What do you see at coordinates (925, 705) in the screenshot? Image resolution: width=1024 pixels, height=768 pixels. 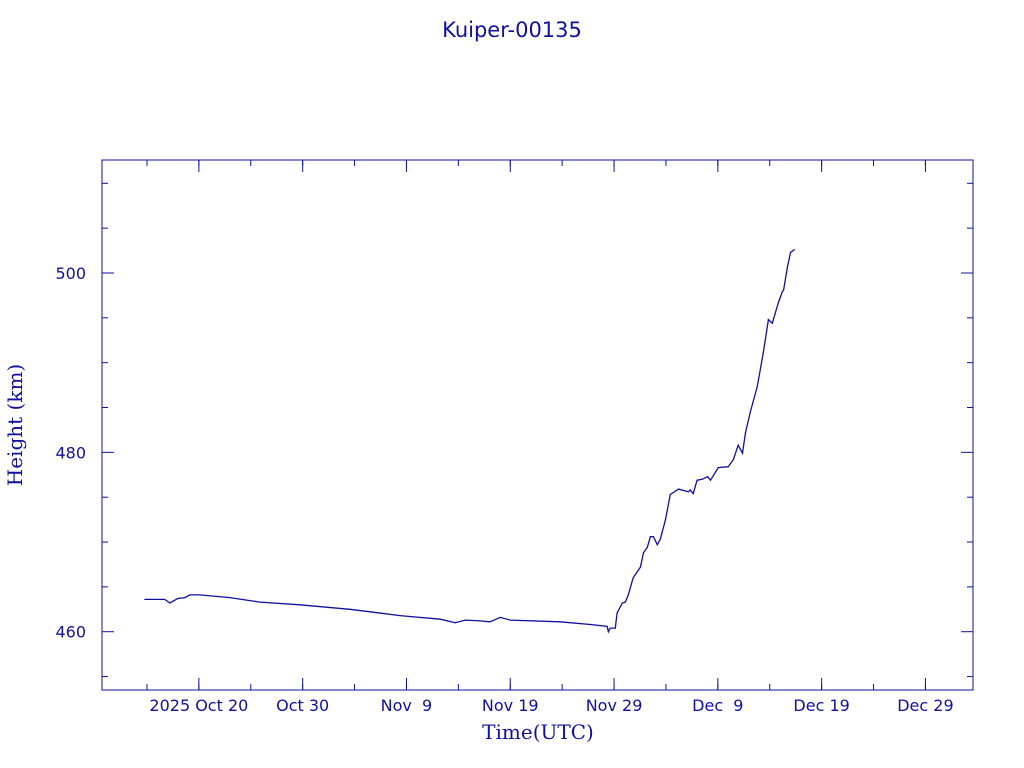 I see `x-tick-label: Dec 29` at bounding box center [925, 705].